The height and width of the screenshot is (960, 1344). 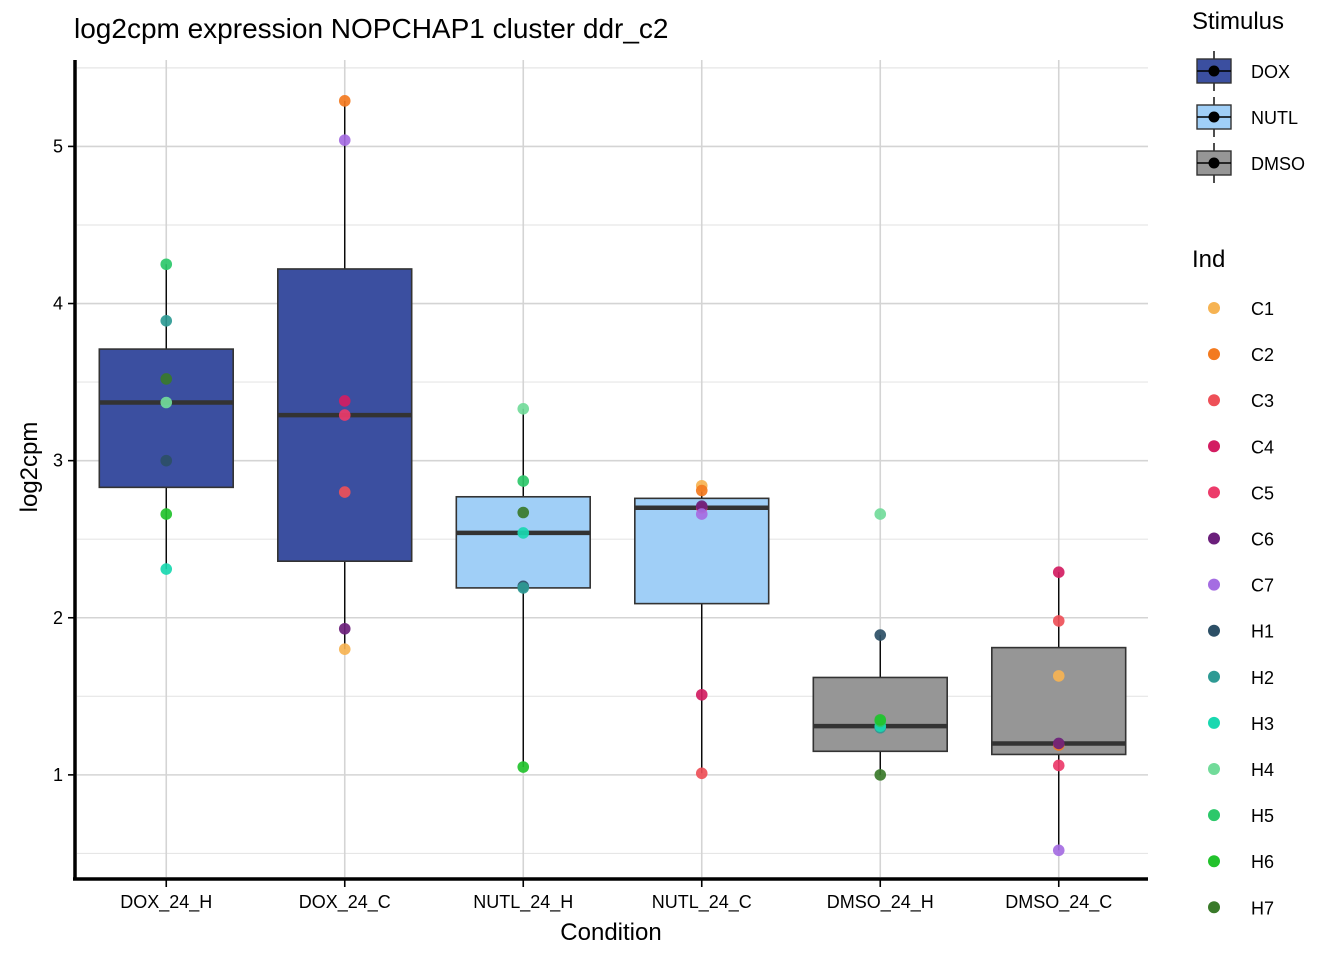 What do you see at coordinates (1262, 447) in the screenshot?
I see `ind-legend-label: C4` at bounding box center [1262, 447].